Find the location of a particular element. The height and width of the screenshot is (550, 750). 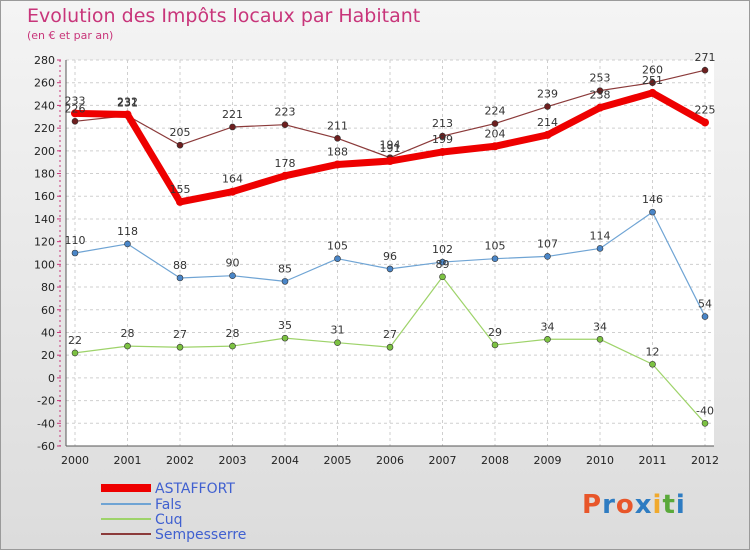

x-tick-label: 2004 is located at coordinates (285, 460).